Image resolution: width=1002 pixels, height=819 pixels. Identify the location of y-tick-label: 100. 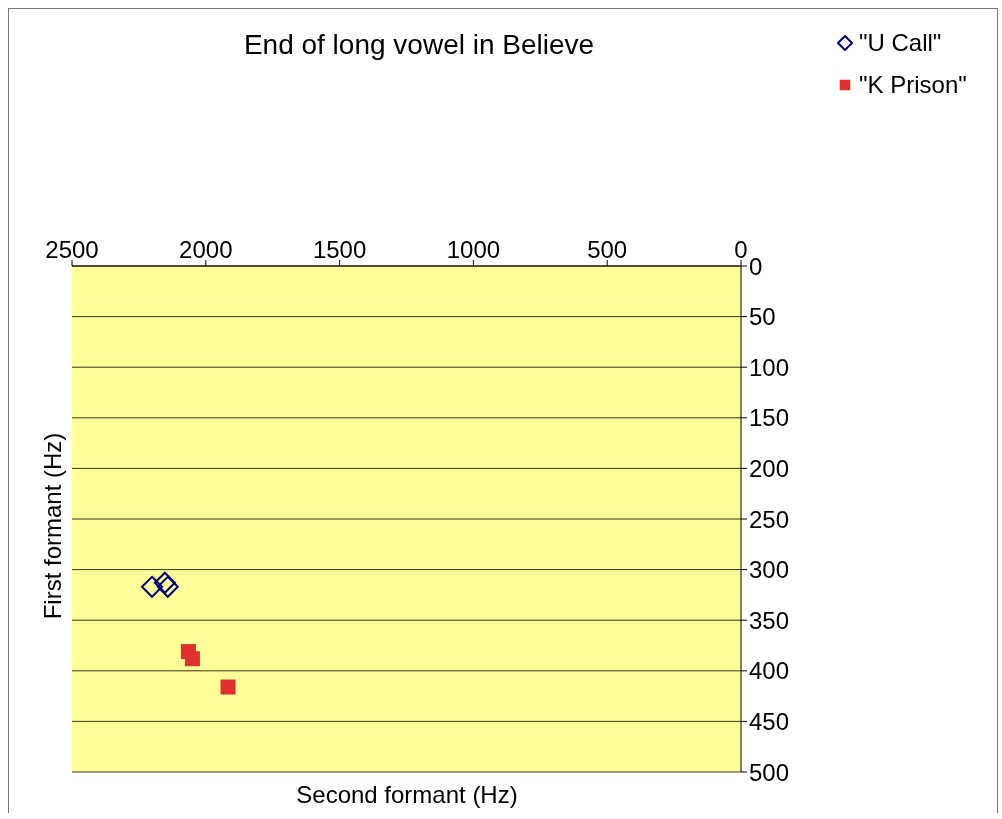
(769, 367).